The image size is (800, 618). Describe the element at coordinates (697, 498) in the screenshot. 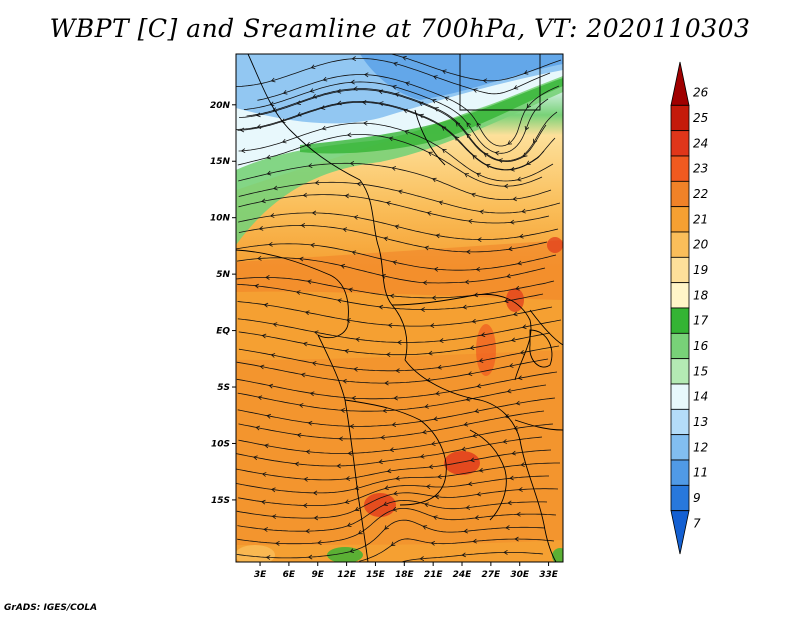

I see `colorbar-label: 9` at that location.